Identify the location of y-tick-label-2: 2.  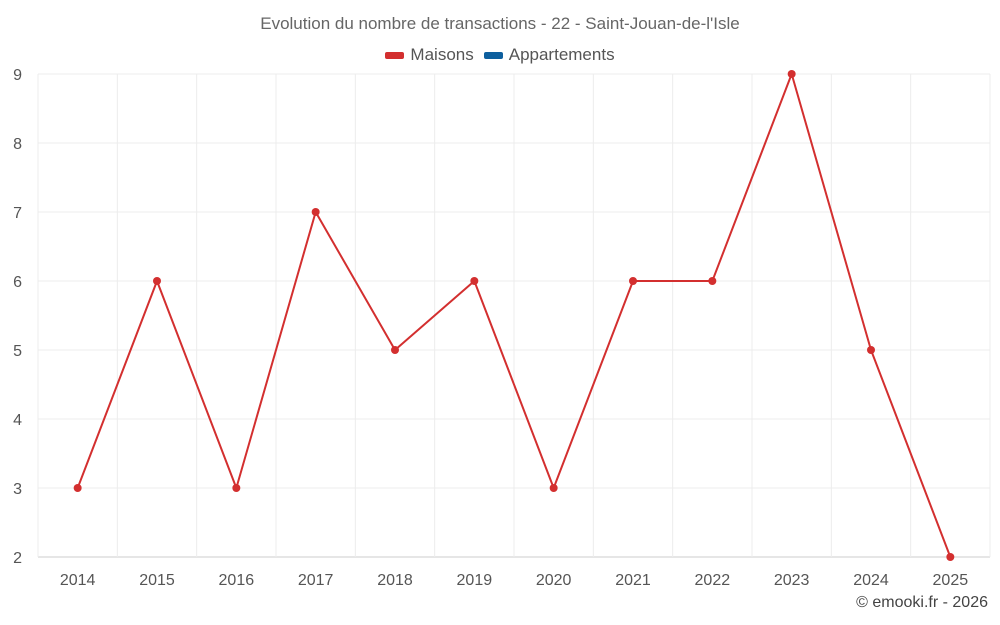
(17, 558).